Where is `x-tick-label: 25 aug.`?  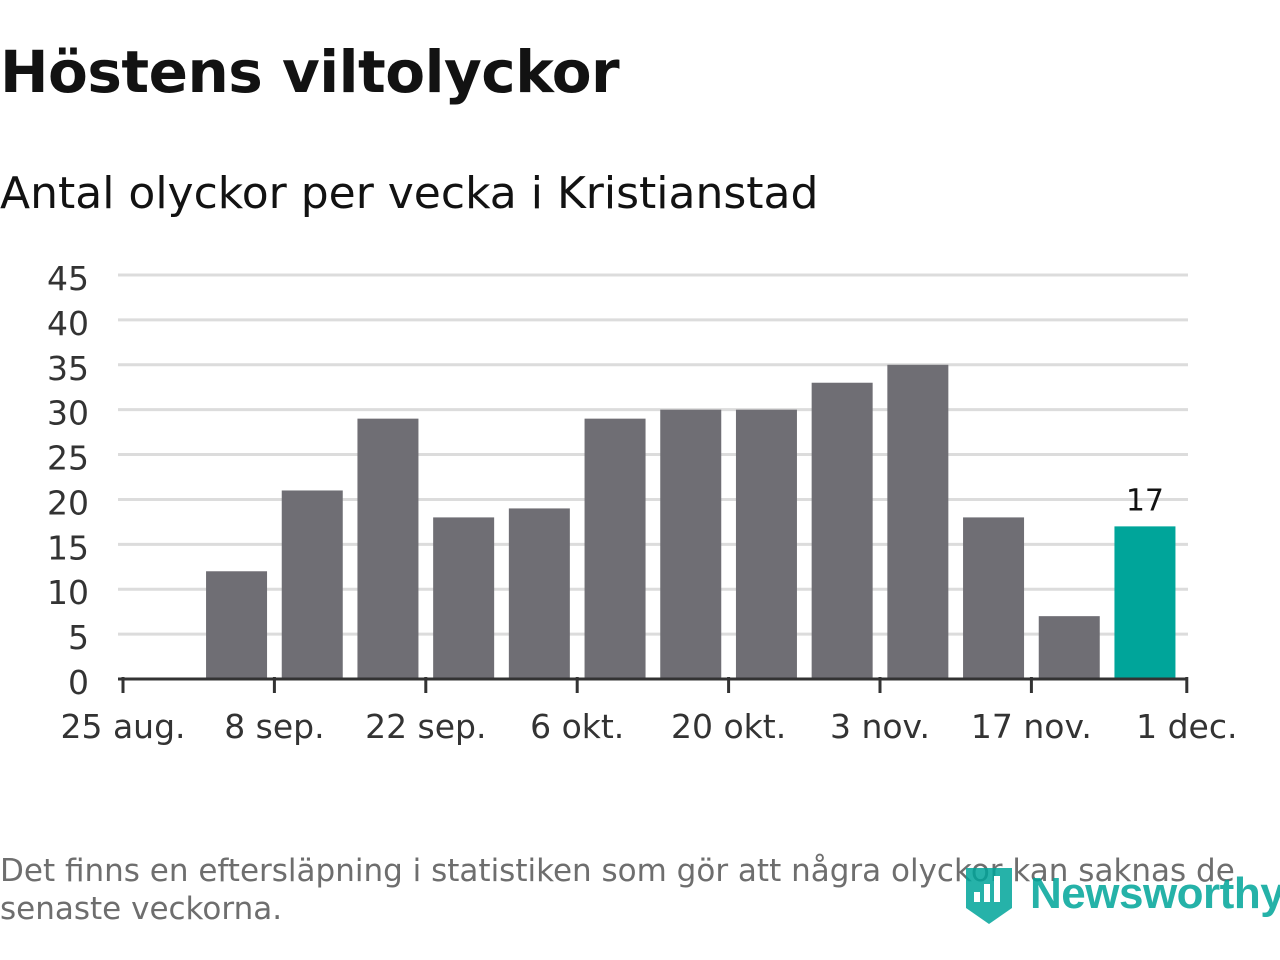
x-tick-label: 25 aug. is located at coordinates (122, 726).